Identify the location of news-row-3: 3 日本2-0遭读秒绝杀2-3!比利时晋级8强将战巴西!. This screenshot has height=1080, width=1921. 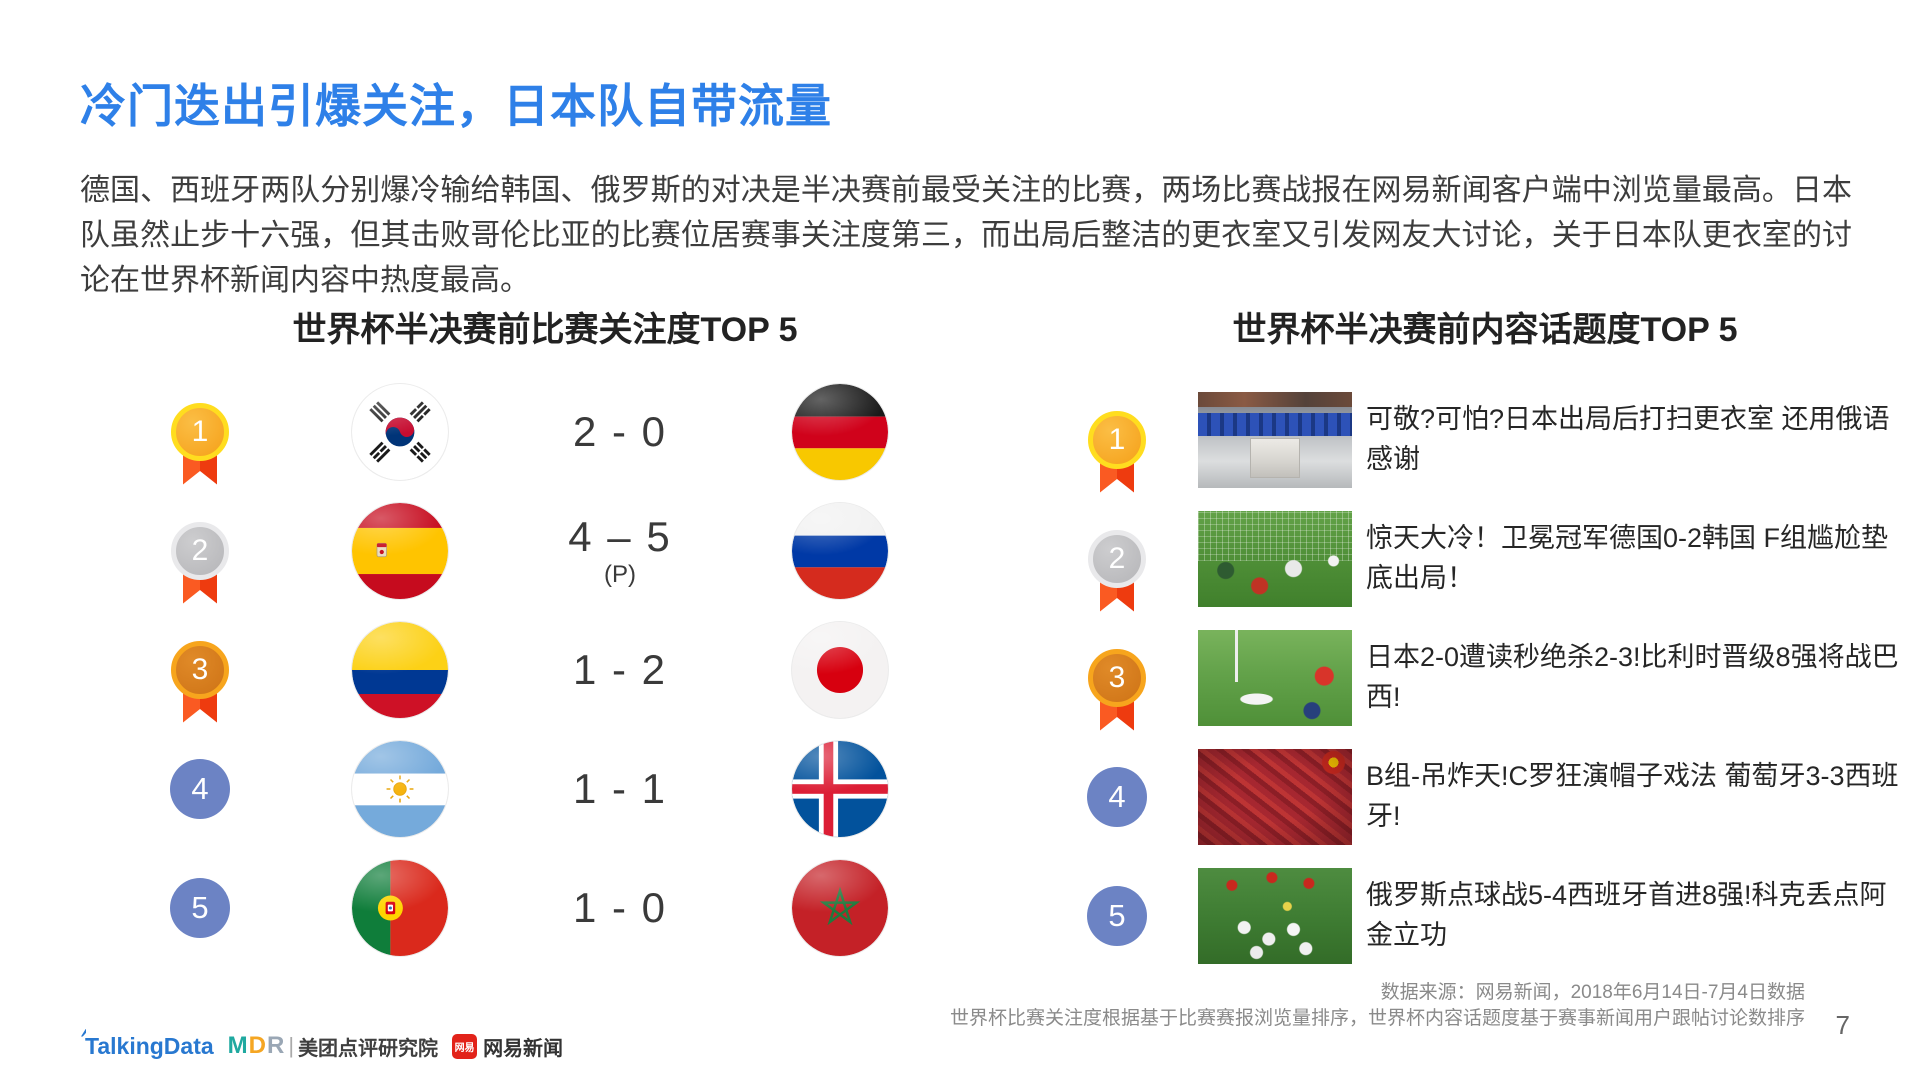
(1482, 677).